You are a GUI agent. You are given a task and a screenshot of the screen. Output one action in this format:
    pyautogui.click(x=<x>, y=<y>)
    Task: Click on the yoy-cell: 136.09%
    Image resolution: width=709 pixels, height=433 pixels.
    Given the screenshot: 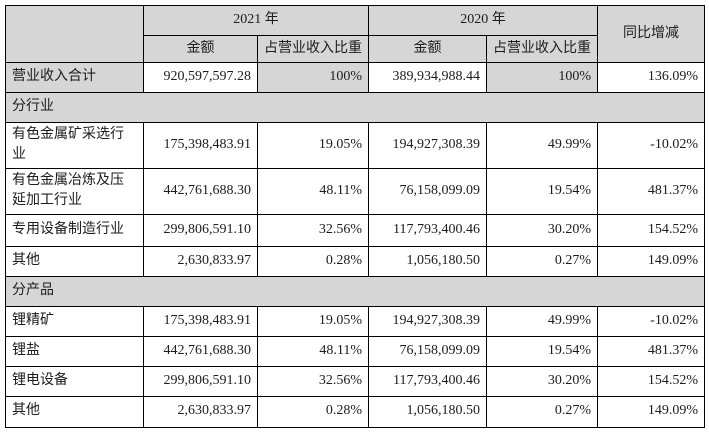 What is the action you would take?
    pyautogui.click(x=651, y=77)
    